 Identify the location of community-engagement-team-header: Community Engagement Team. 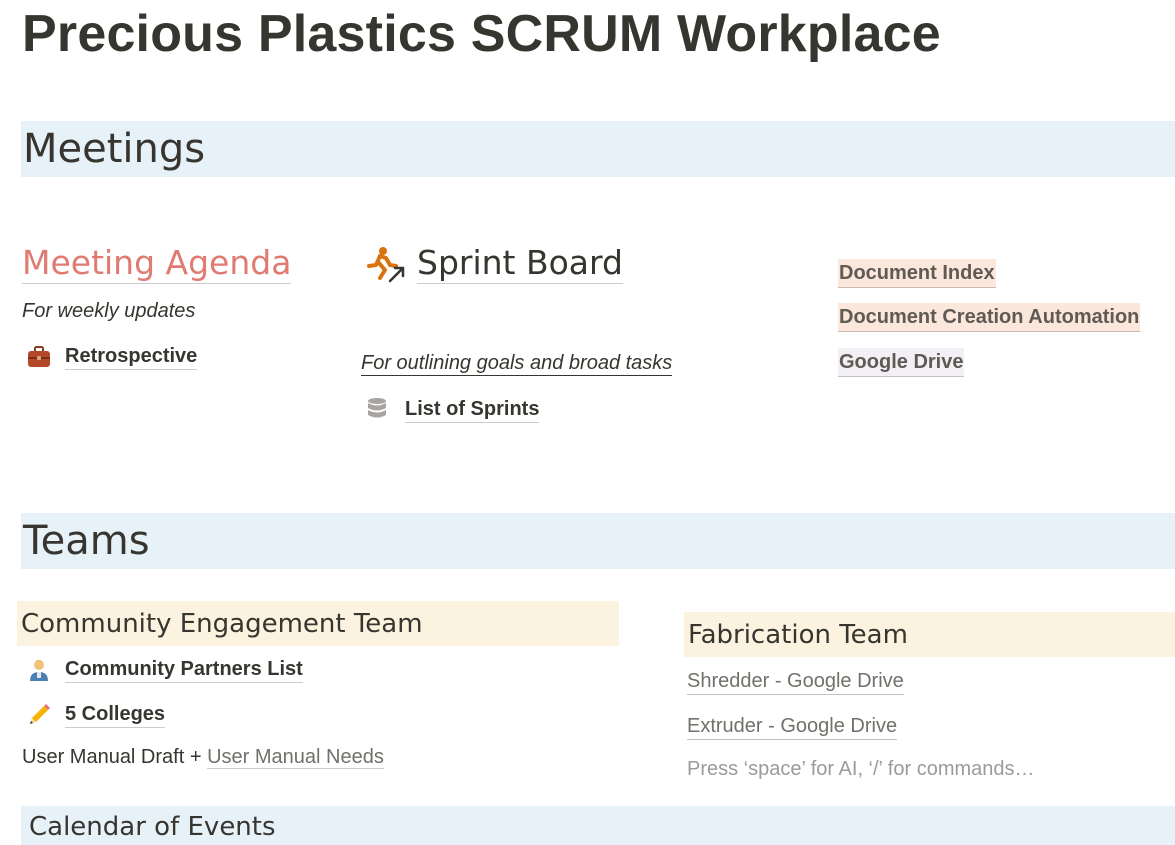
(318, 623).